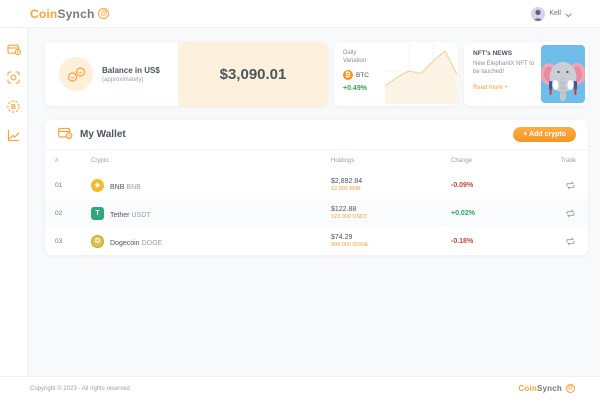 The height and width of the screenshot is (400, 600). I want to click on balance-scale-icon, so click(76, 74).